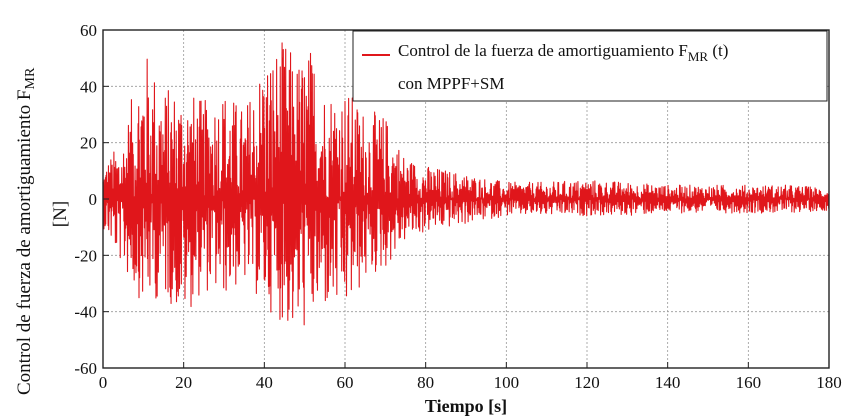  Describe the element at coordinates (587, 382) in the screenshot. I see `x-tick-label: 120` at that location.